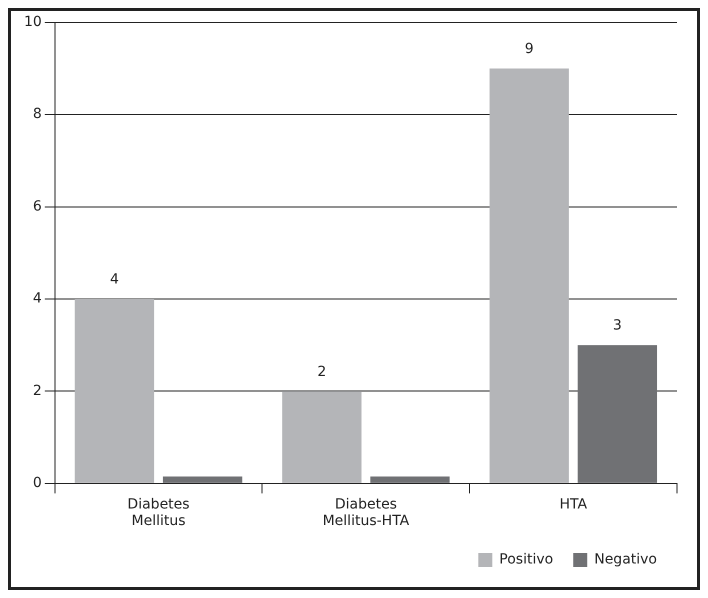 This screenshot has width=708, height=598. What do you see at coordinates (37, 483) in the screenshot?
I see `y-tick-label: 0` at bounding box center [37, 483].